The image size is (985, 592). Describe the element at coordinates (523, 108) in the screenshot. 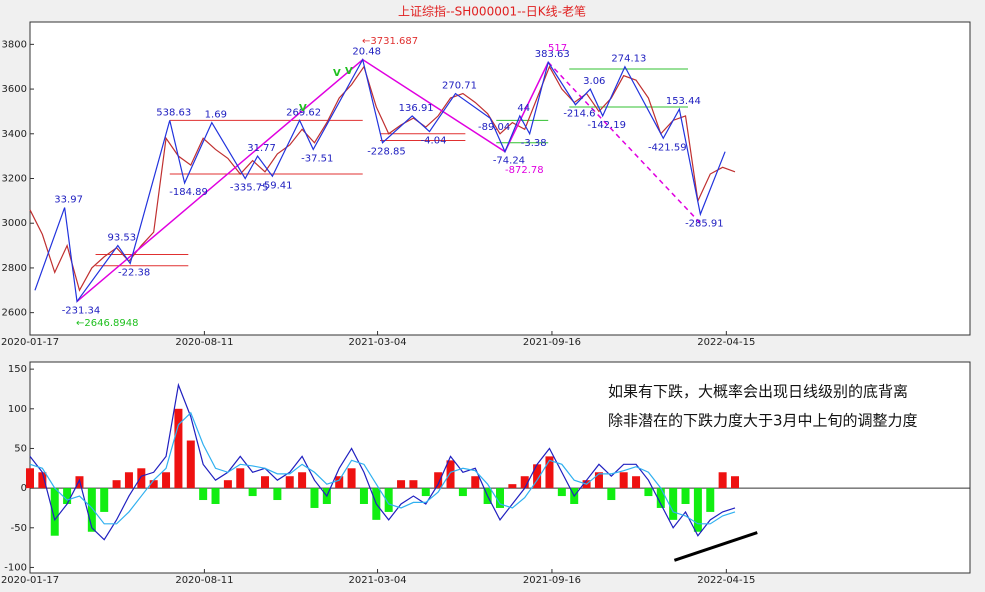

I see `pen-label: 44` at that location.